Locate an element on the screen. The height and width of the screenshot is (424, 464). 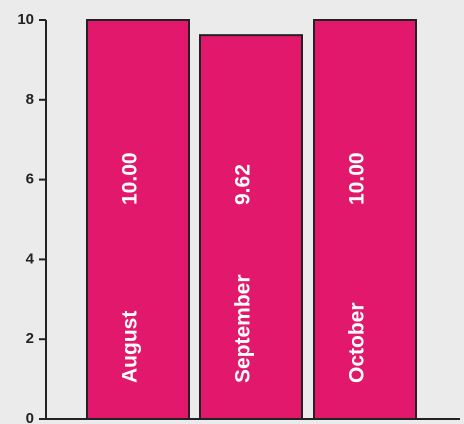
category-label: August is located at coordinates (130, 347).